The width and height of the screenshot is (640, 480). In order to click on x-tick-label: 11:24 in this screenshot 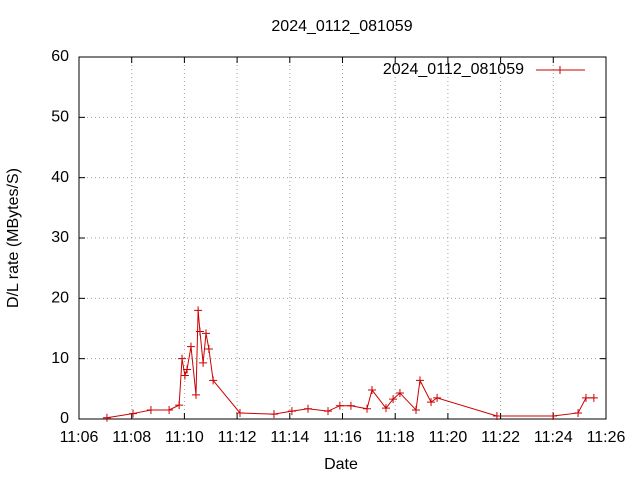, I will do `click(553, 437)`.